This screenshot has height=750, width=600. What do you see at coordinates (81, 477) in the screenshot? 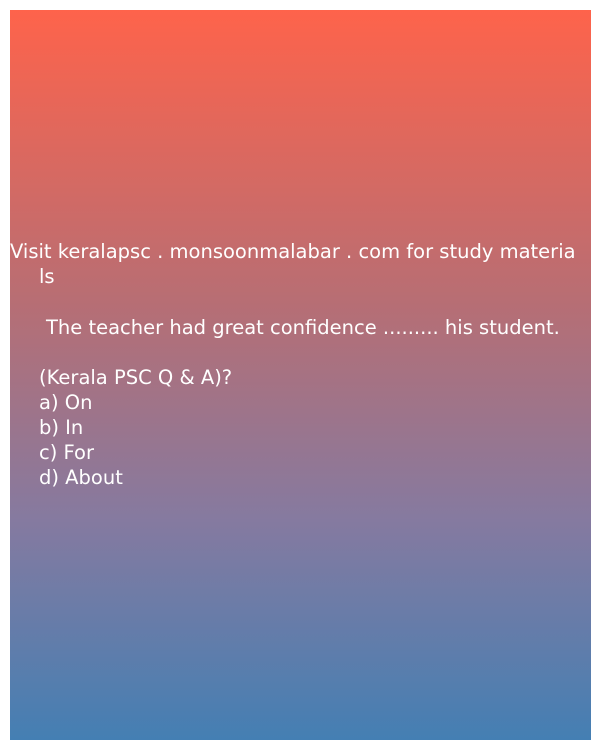
I see `option-d: d) About` at bounding box center [81, 477].